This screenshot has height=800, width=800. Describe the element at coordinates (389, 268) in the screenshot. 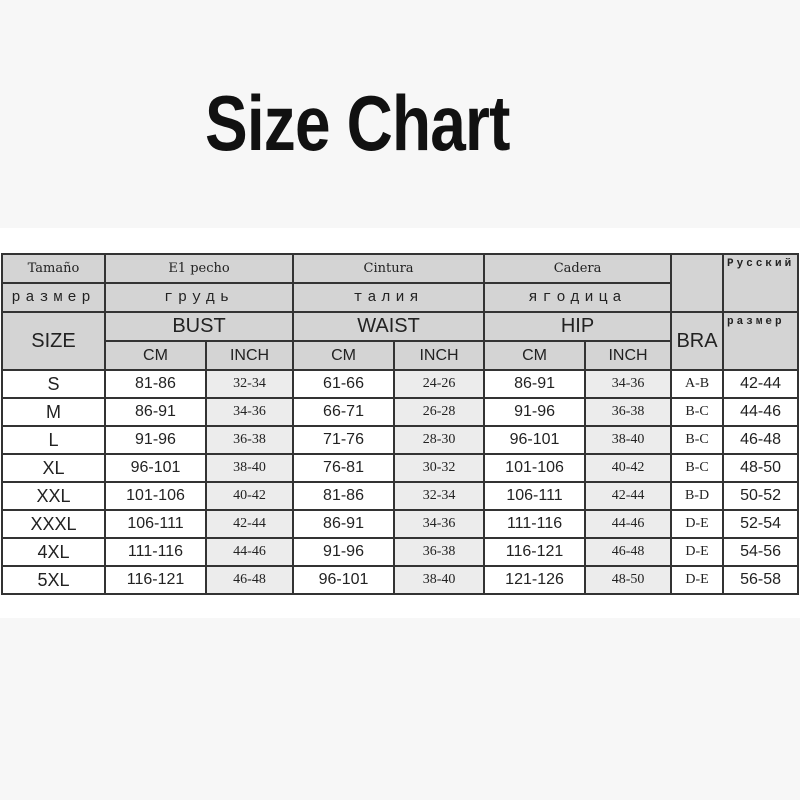

I see `header-waist-es: Cintura` at that location.